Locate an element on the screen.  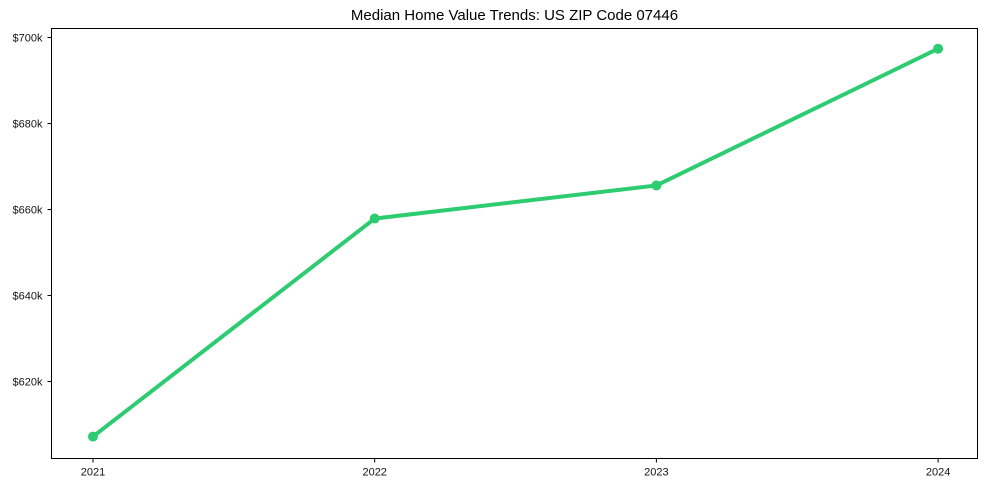
y-axis-tick-label: $680k is located at coordinates (28, 125).